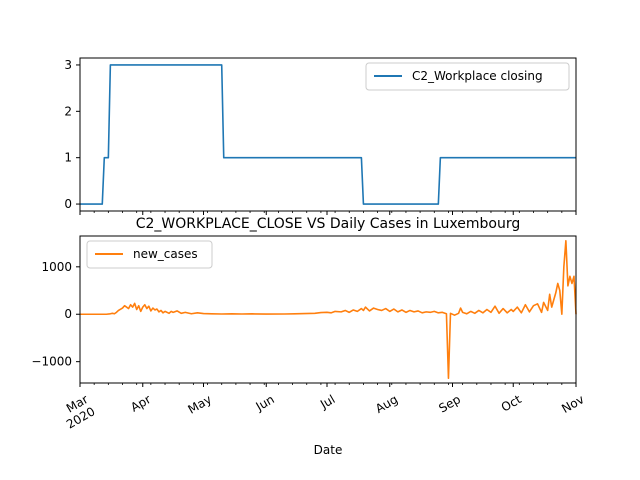 The height and width of the screenshot is (480, 640). What do you see at coordinates (68, 314) in the screenshot?
I see `bottom-y-tick-label-1: 0` at bounding box center [68, 314].